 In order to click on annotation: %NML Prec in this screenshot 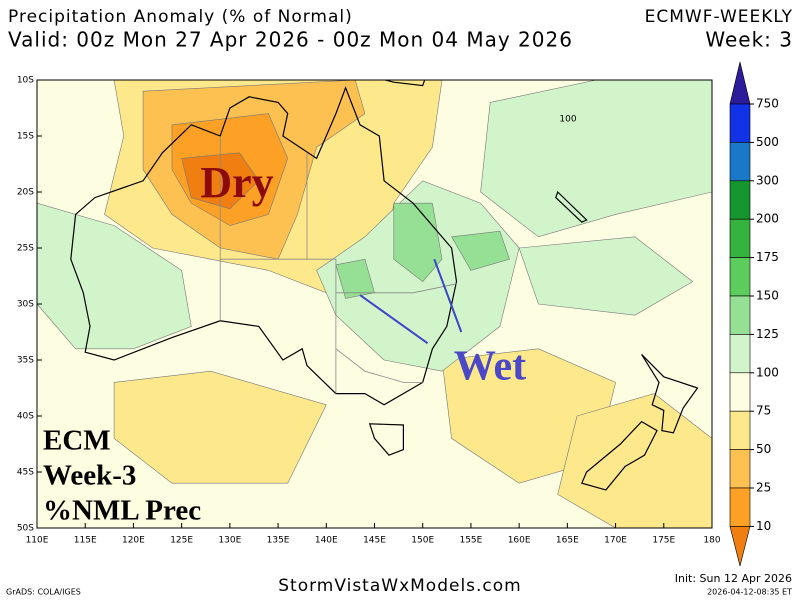, I will do `click(122, 511)`.